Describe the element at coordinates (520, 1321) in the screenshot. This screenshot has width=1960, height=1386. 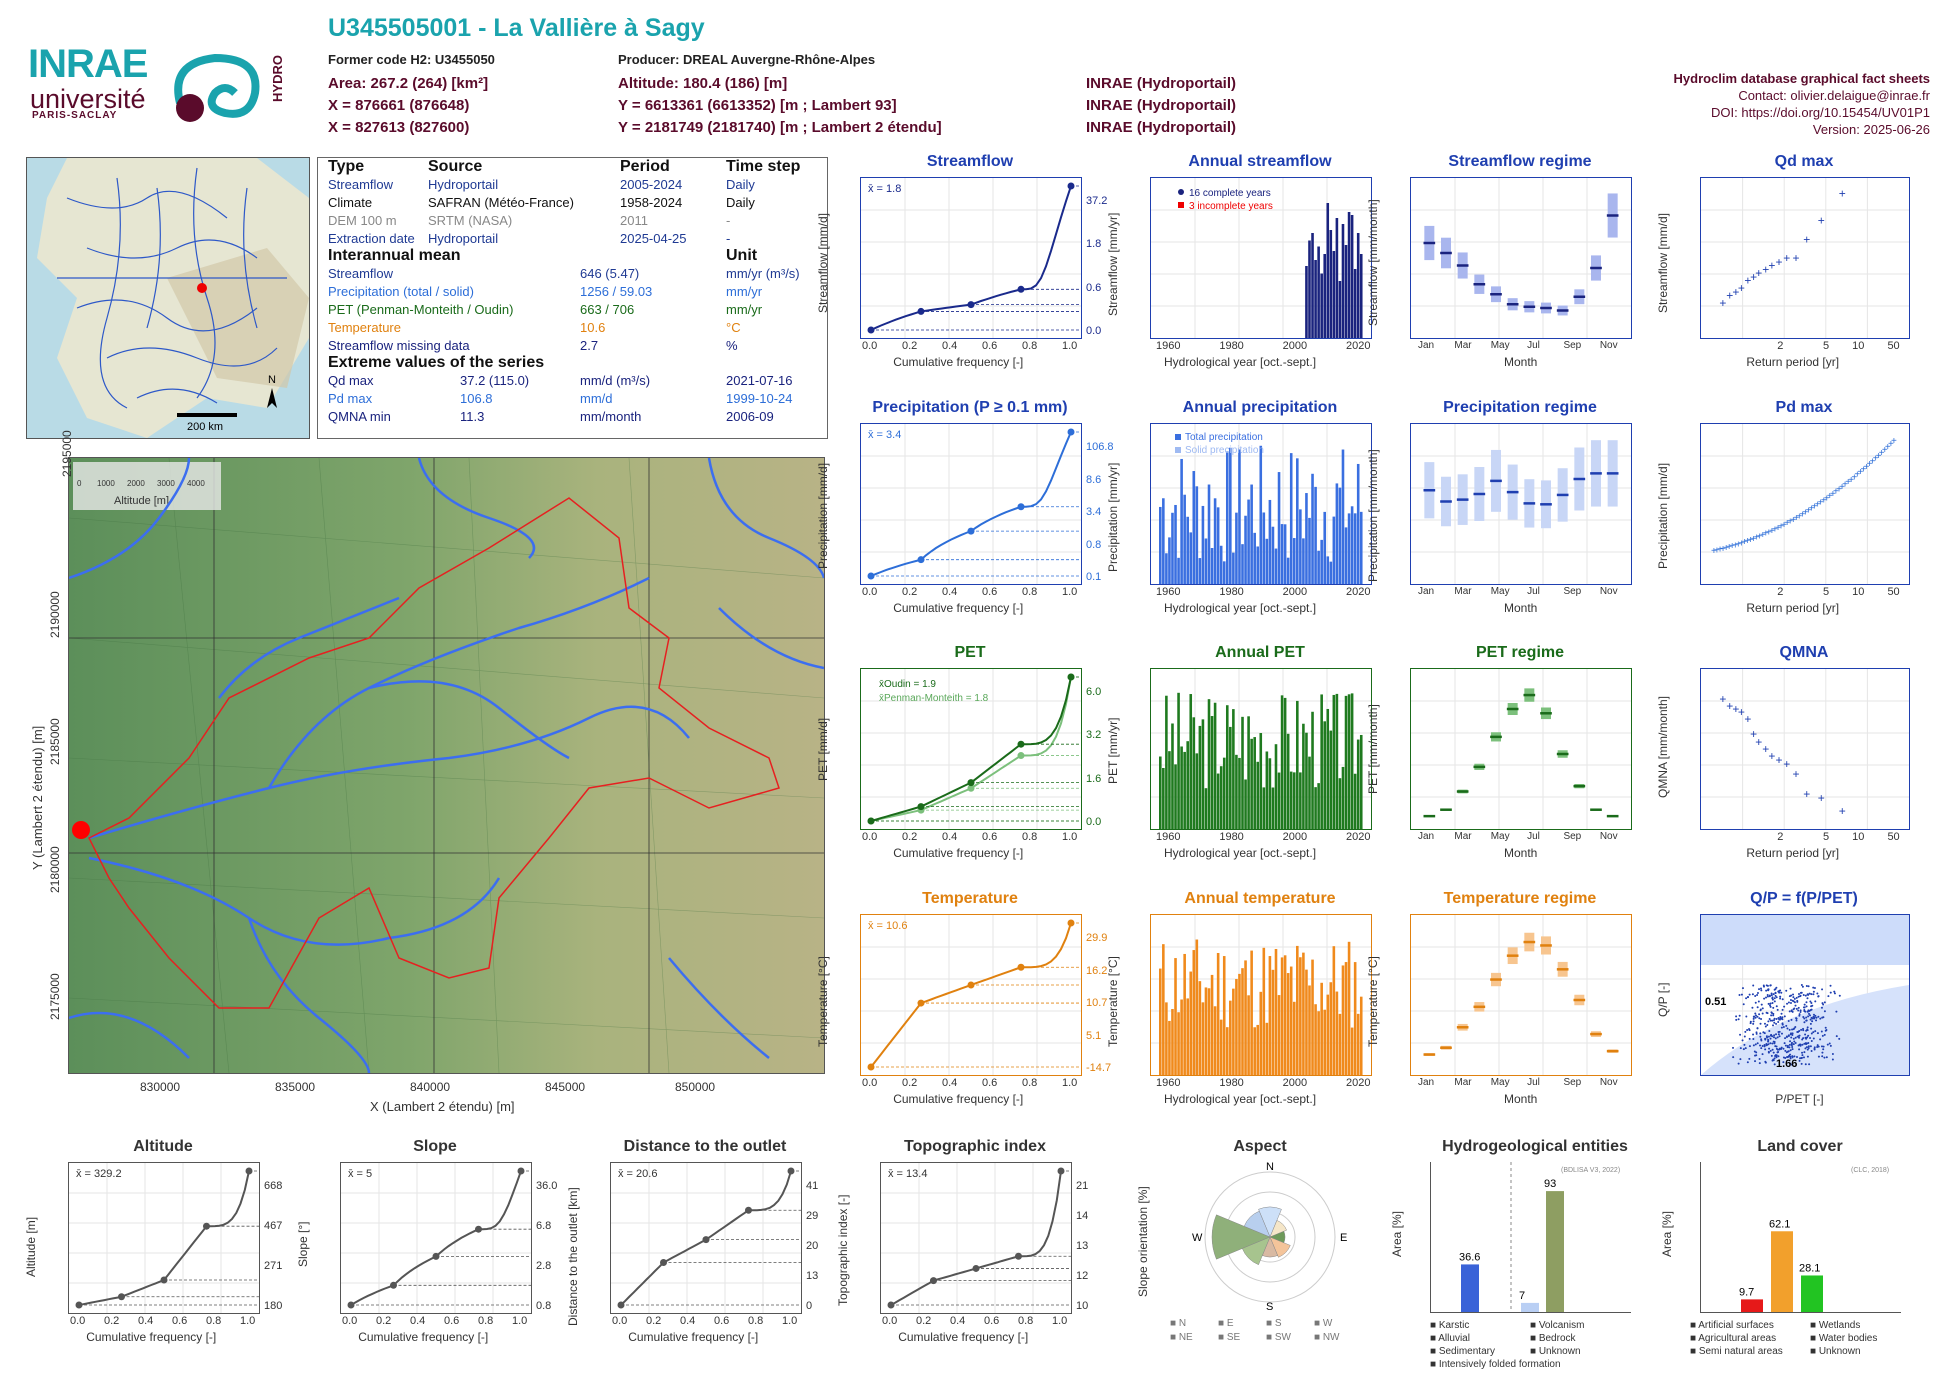
I see `slope-freq-tick: 1.0` at that location.